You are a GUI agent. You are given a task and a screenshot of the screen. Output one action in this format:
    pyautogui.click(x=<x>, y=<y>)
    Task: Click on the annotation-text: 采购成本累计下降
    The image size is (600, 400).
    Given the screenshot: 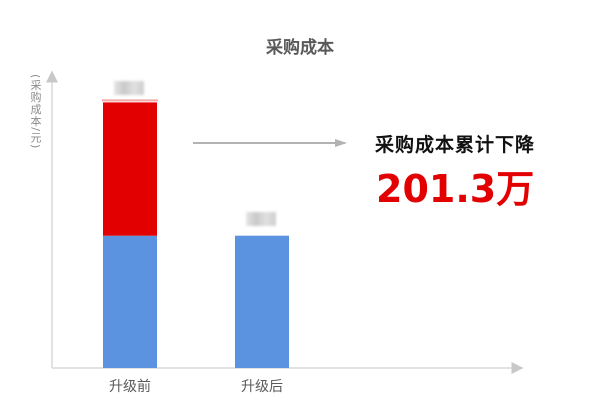 What is the action you would take?
    pyautogui.click(x=455, y=145)
    